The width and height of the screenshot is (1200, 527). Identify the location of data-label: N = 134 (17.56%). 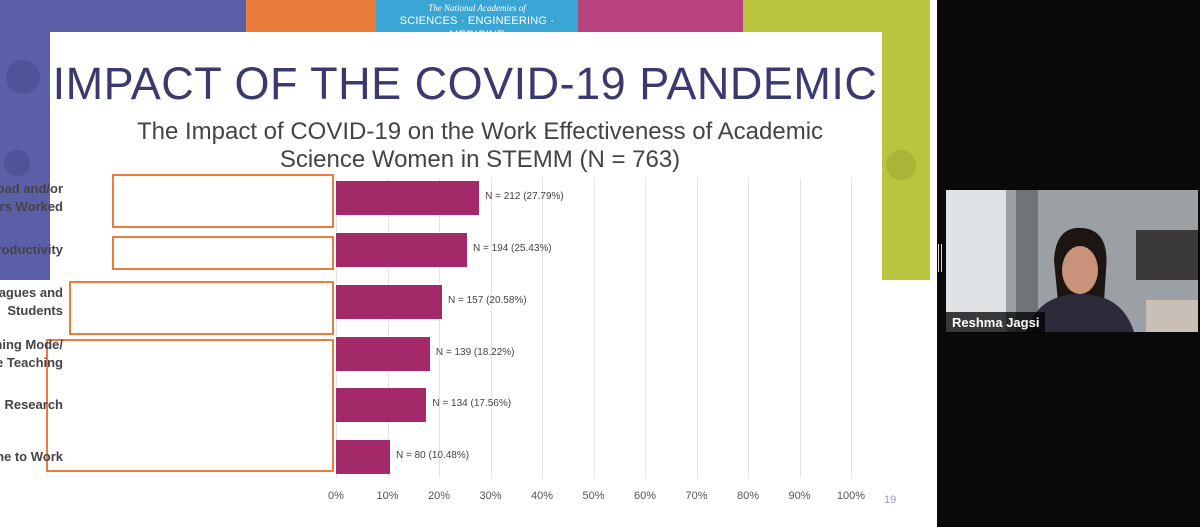
(472, 403).